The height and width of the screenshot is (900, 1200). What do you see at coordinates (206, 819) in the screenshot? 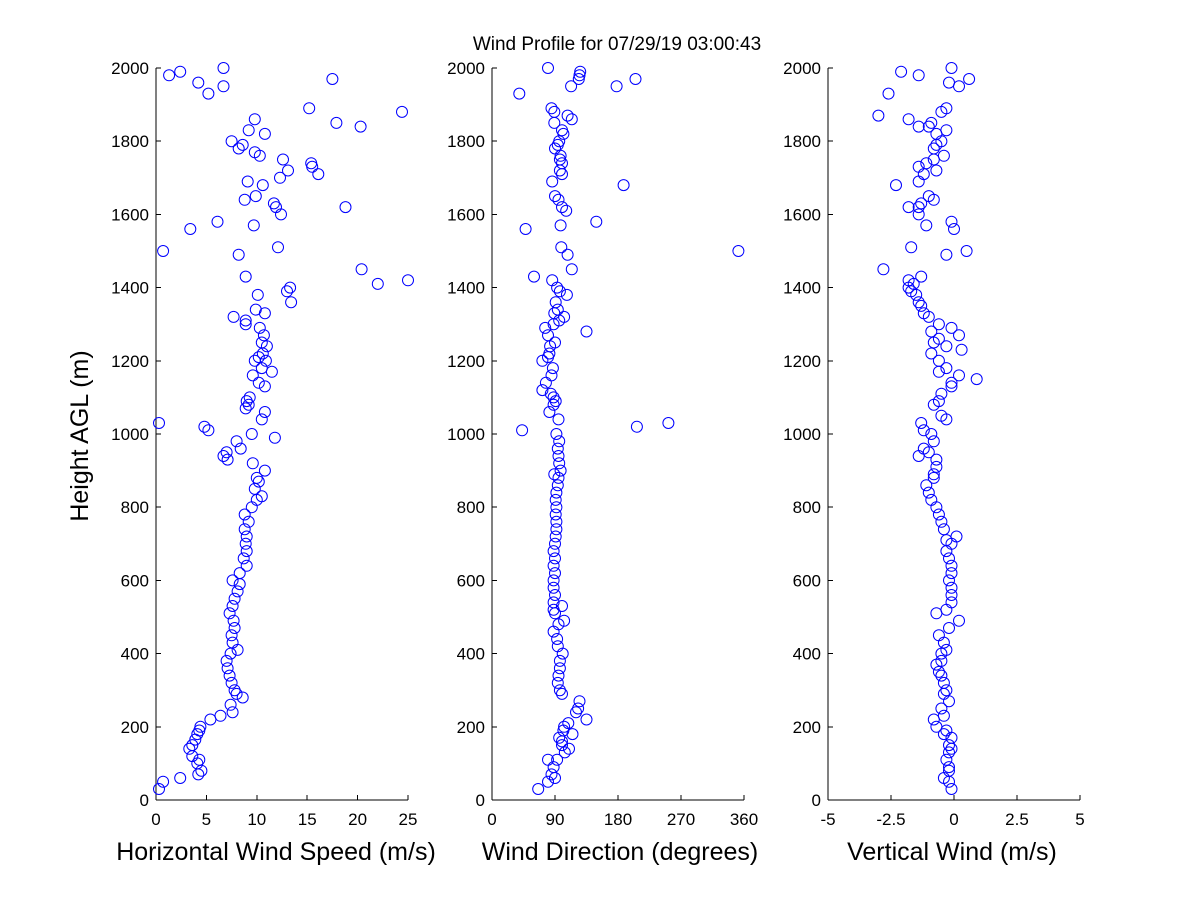
I see `x-tick-label: 5` at bounding box center [206, 819].